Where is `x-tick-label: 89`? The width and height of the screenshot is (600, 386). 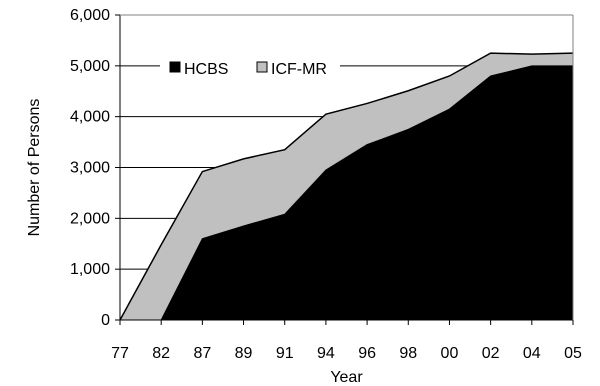 x-tick-label: 89 is located at coordinates (244, 353).